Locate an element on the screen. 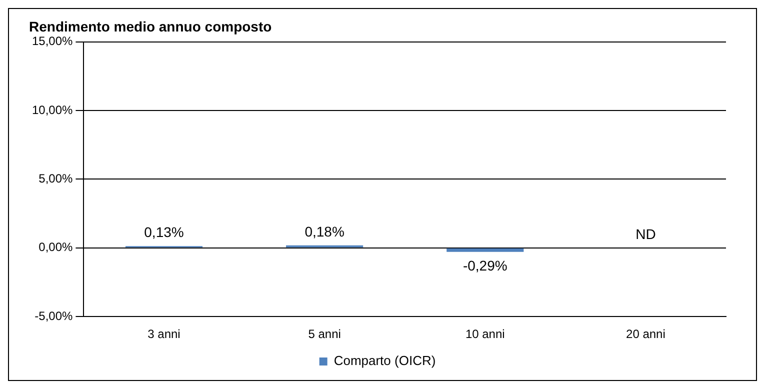  legend-label: Comparto (OICR) is located at coordinates (385, 360).